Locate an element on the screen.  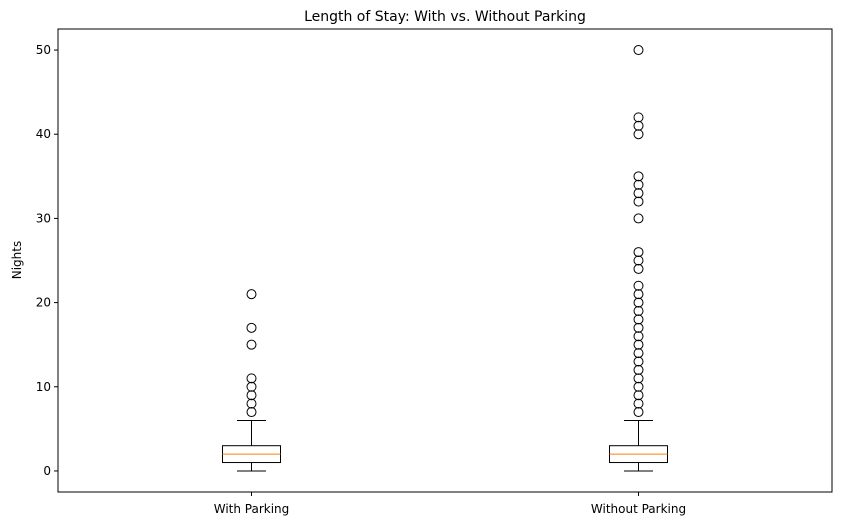
y-tick-label: 30 is located at coordinates (43, 218).